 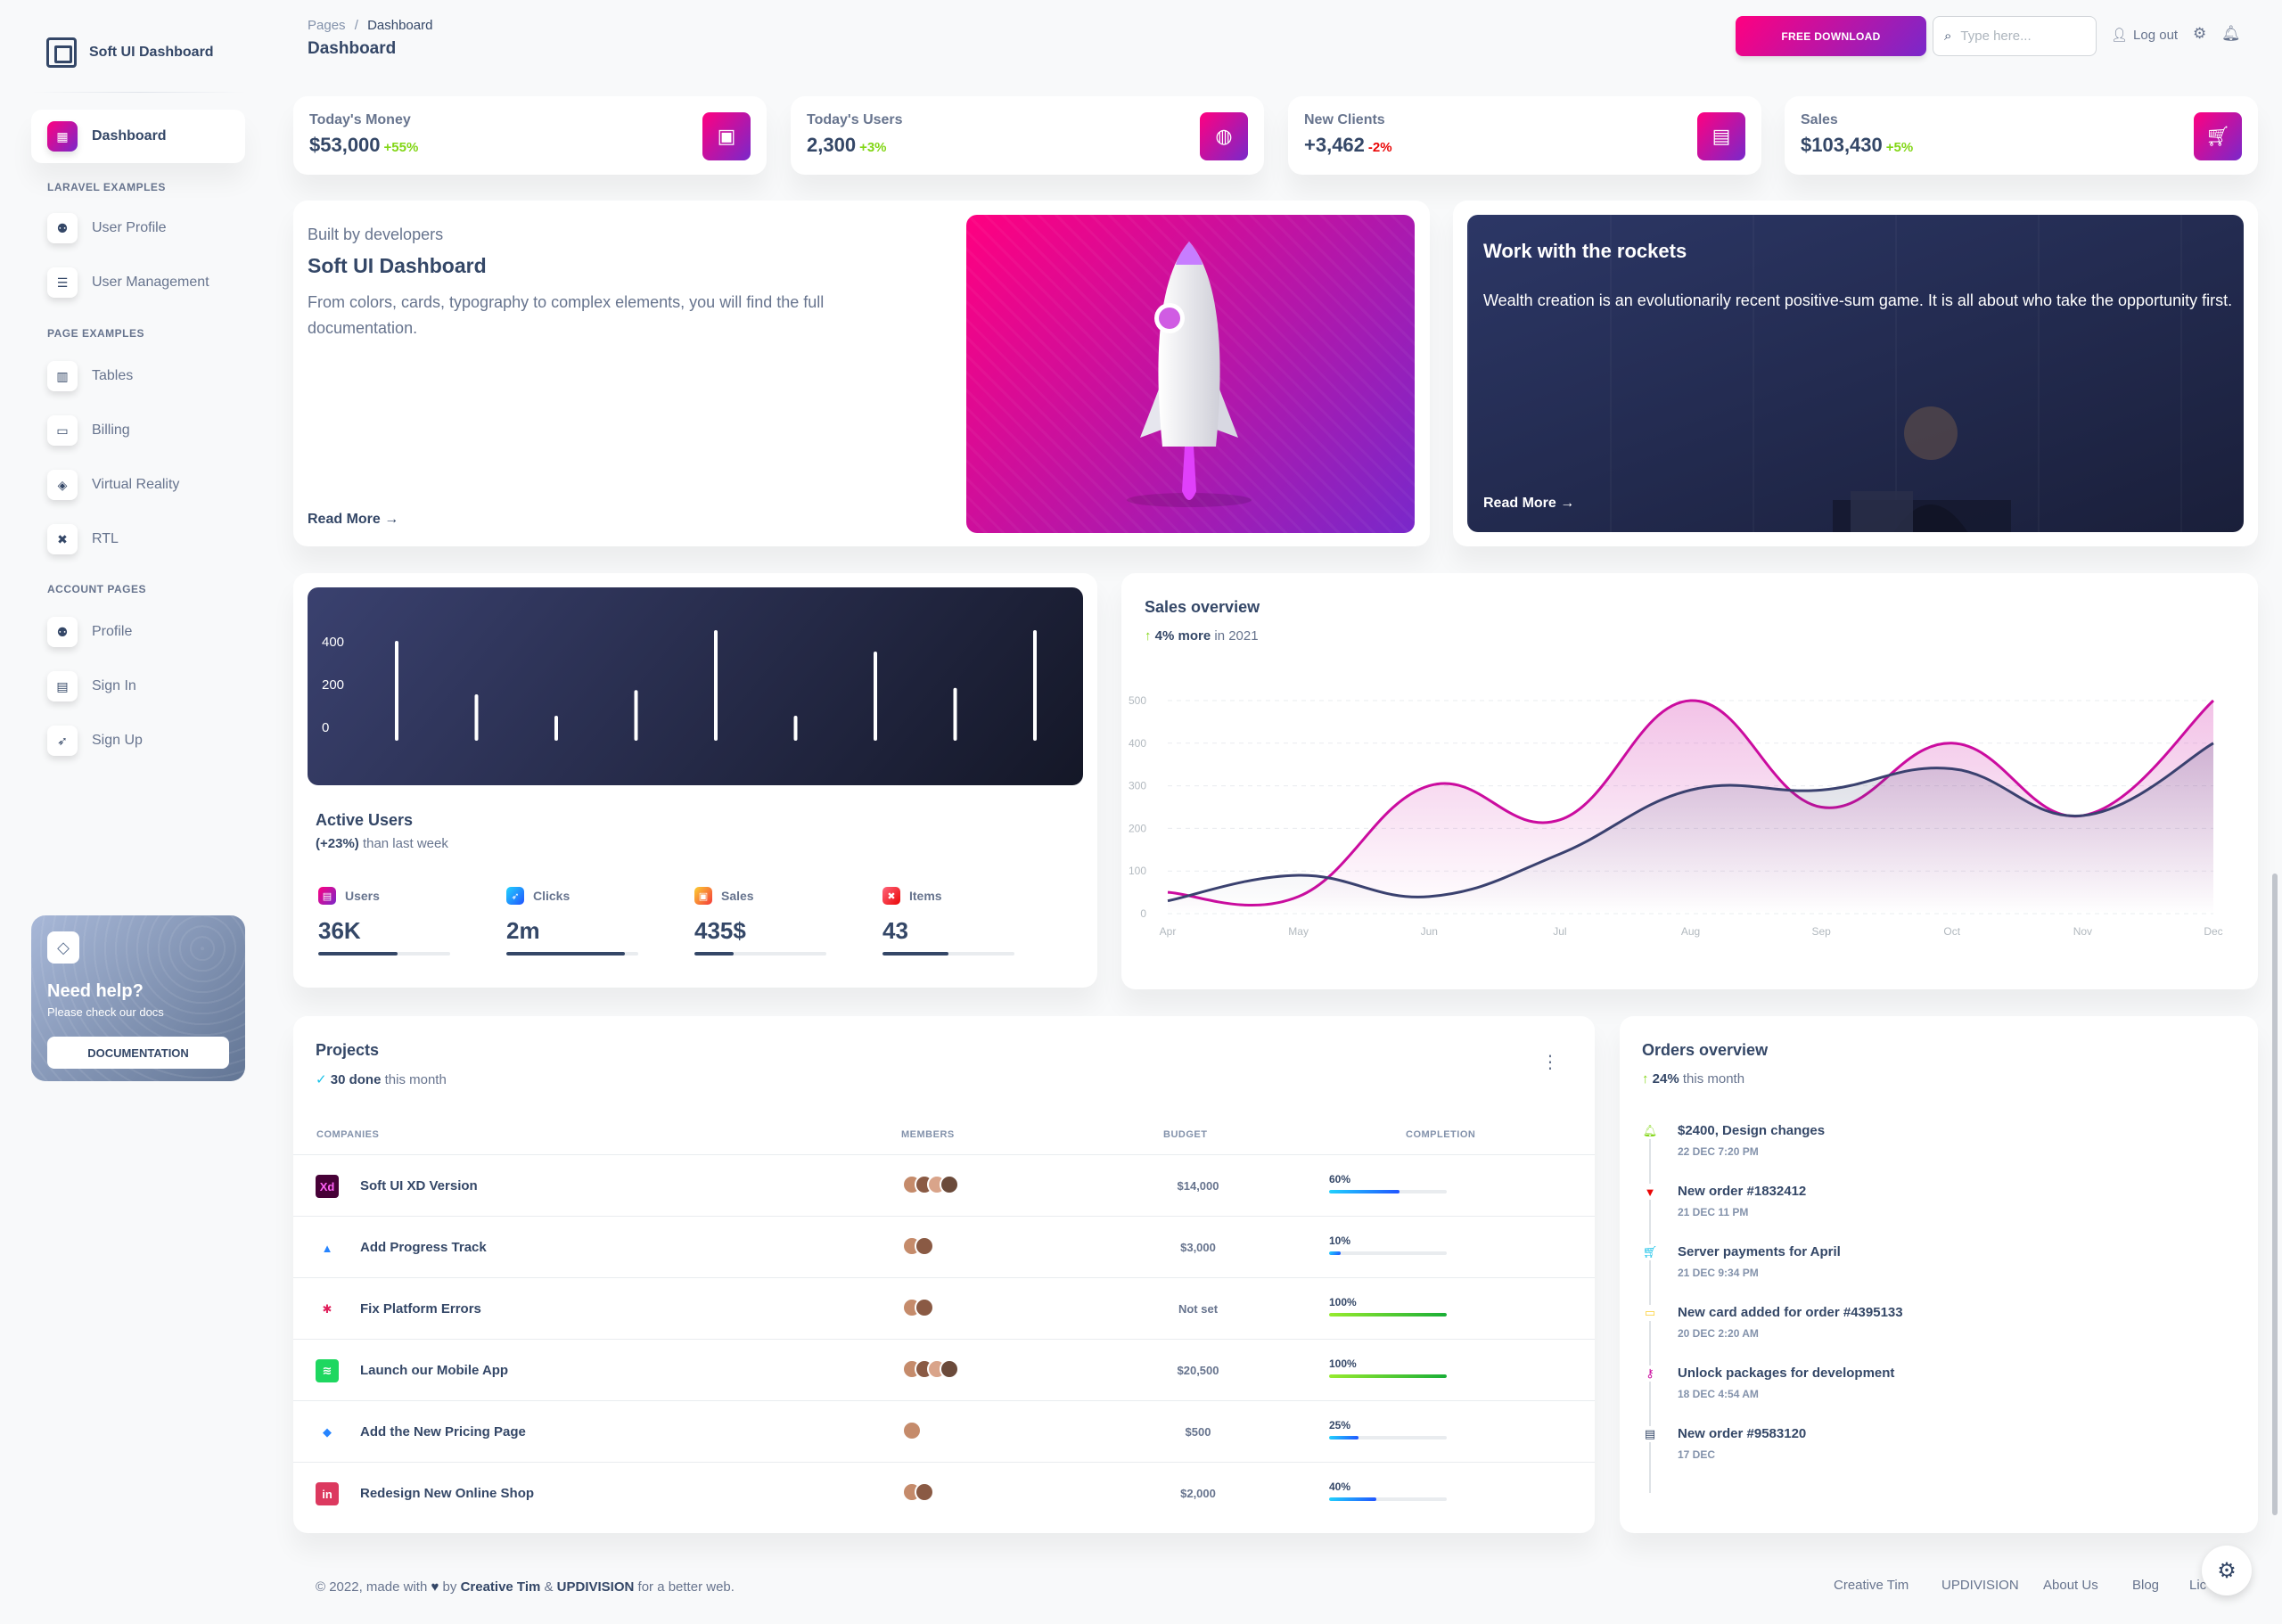 I want to click on stat-label: New Clients, so click(x=1344, y=119).